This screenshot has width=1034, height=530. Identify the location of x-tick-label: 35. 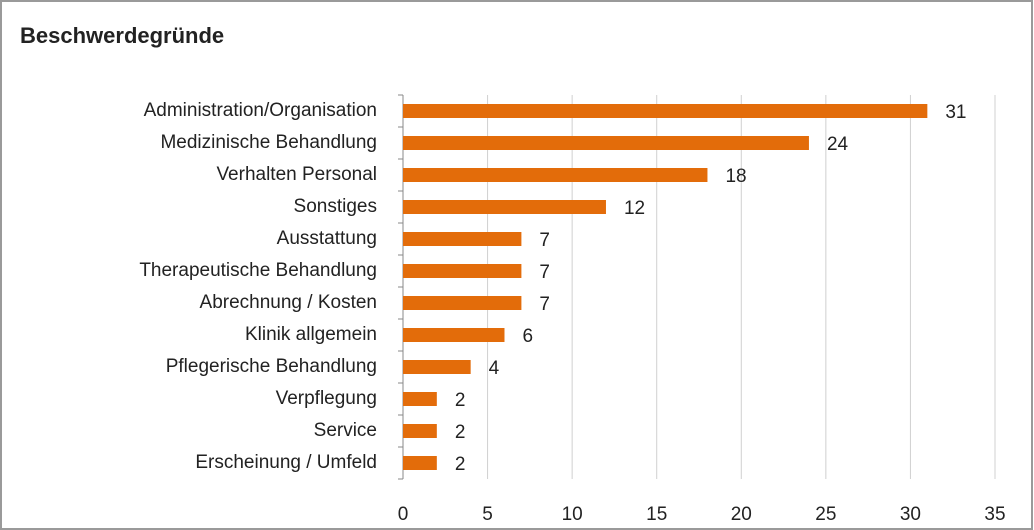
(994, 514).